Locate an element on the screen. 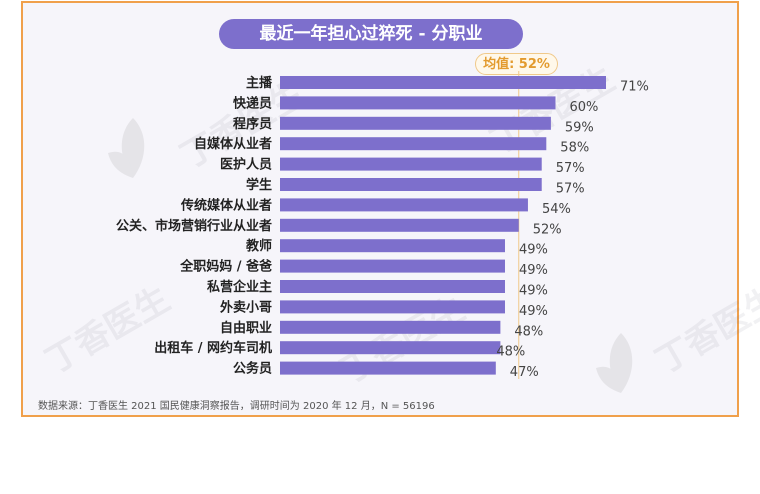 Image resolution: width=760 pixels, height=494 pixels. category-label: 医护人员 is located at coordinates (246, 165).